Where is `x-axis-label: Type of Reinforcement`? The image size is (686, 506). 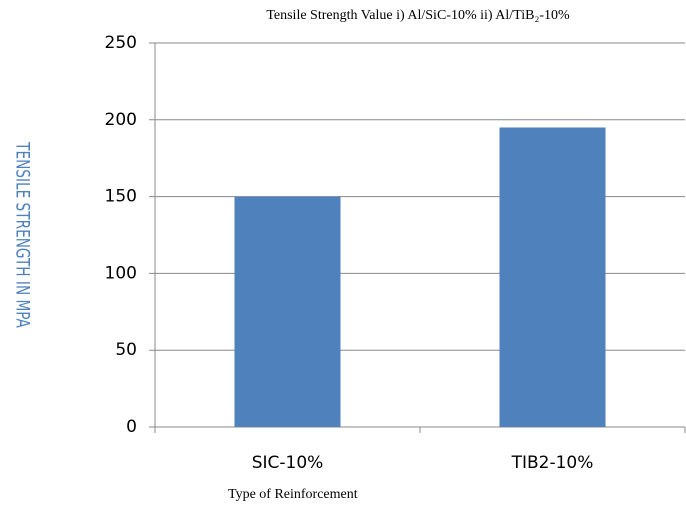 x-axis-label: Type of Reinforcement is located at coordinates (293, 494).